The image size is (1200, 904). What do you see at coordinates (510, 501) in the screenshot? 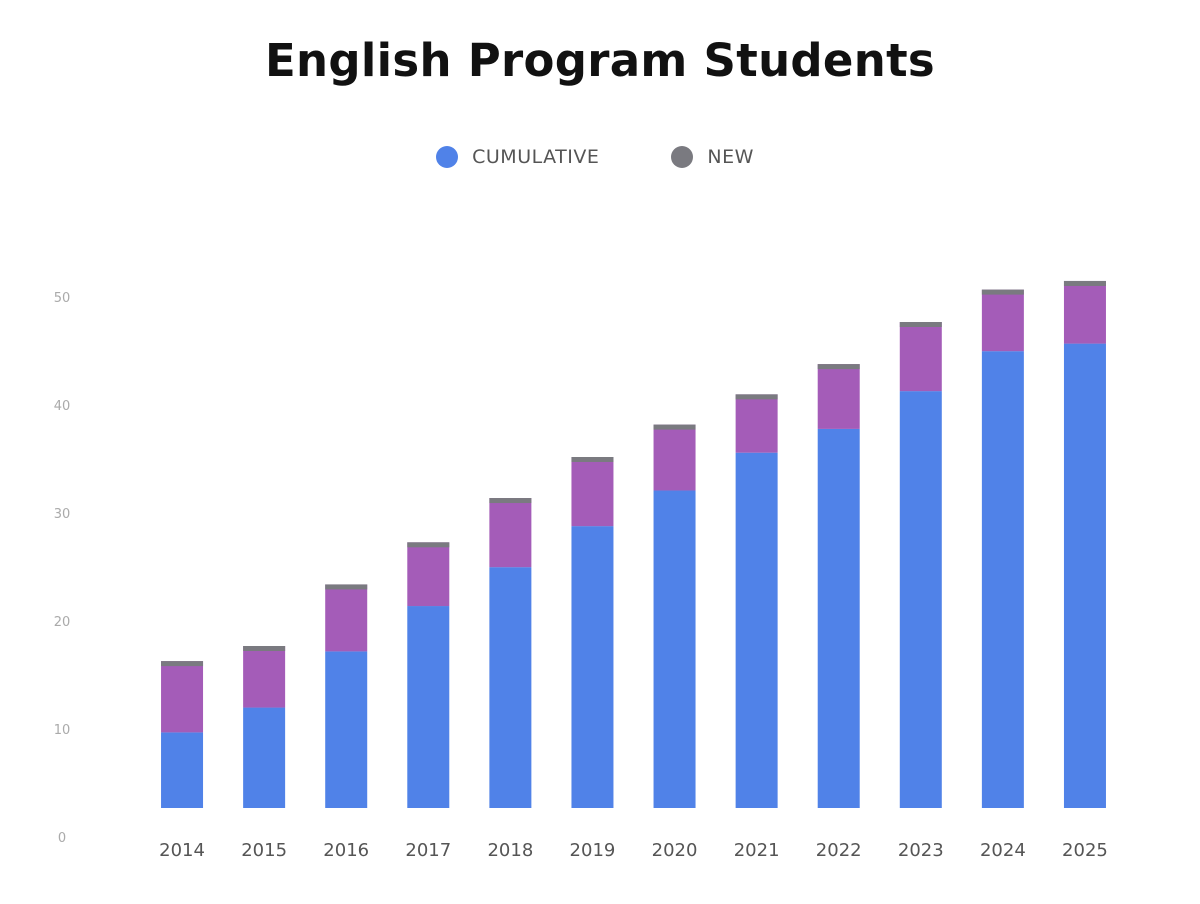
I see `bar-new-cap-2018` at bounding box center [510, 501].